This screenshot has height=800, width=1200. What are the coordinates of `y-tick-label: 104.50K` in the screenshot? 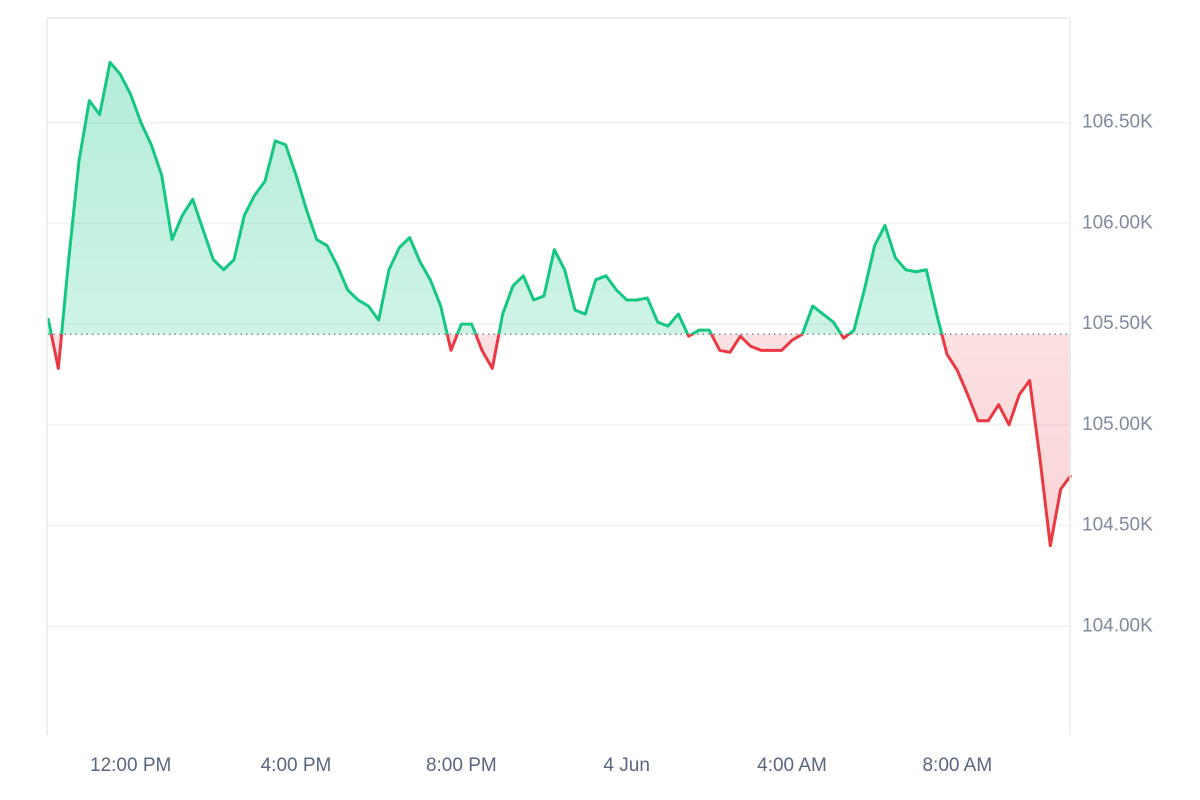 It's located at (1117, 525).